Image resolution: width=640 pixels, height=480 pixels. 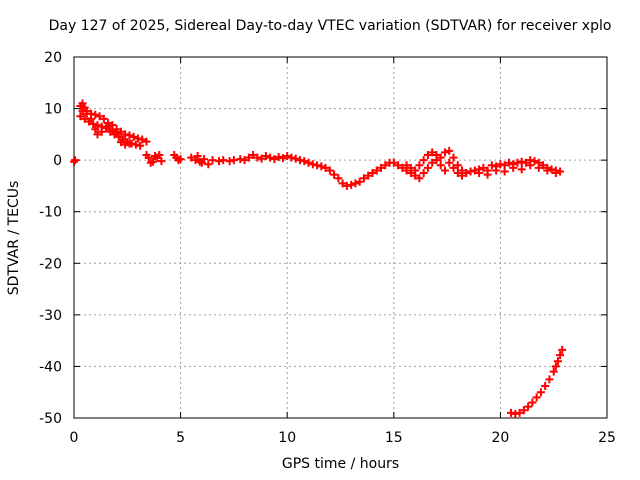 I want to click on y-tick-label: 20, so click(x=53, y=58).